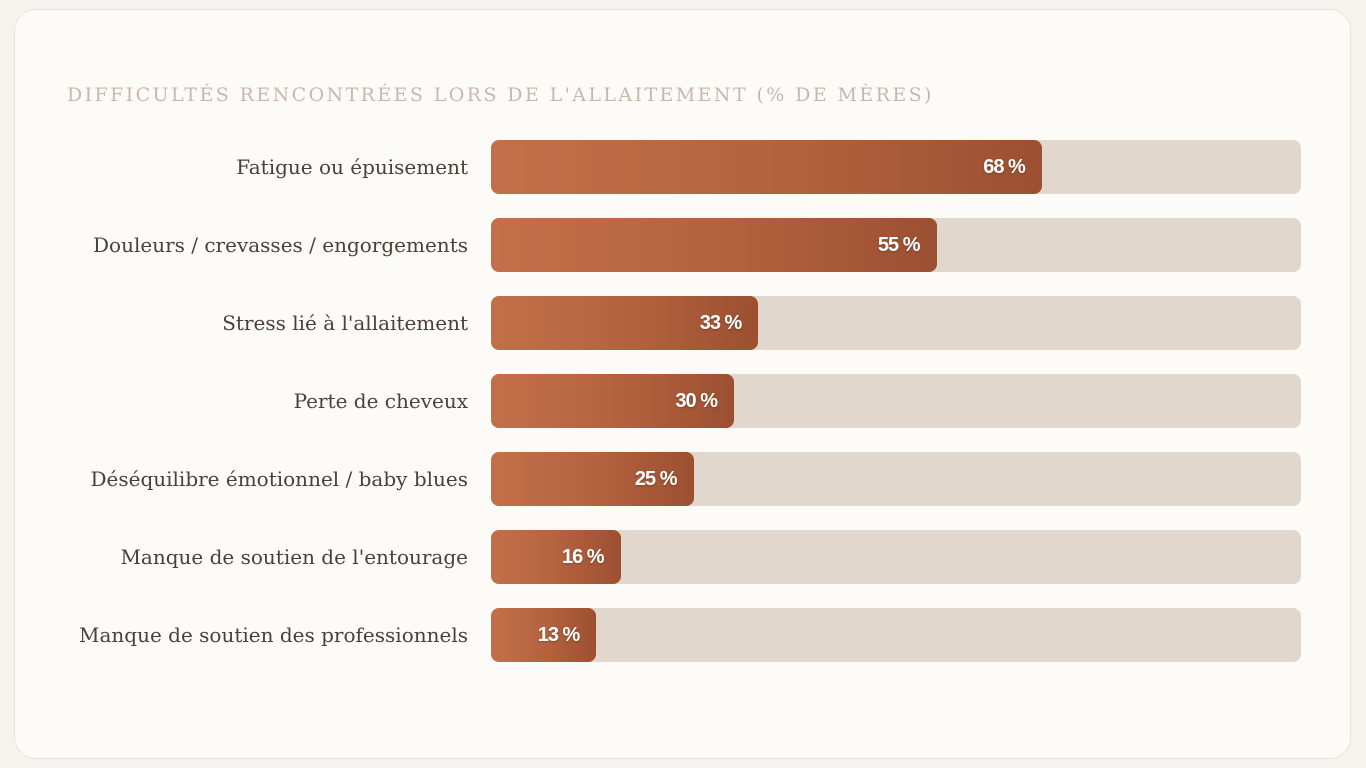  Describe the element at coordinates (714, 245) in the screenshot. I see `bar: 55 %` at that location.